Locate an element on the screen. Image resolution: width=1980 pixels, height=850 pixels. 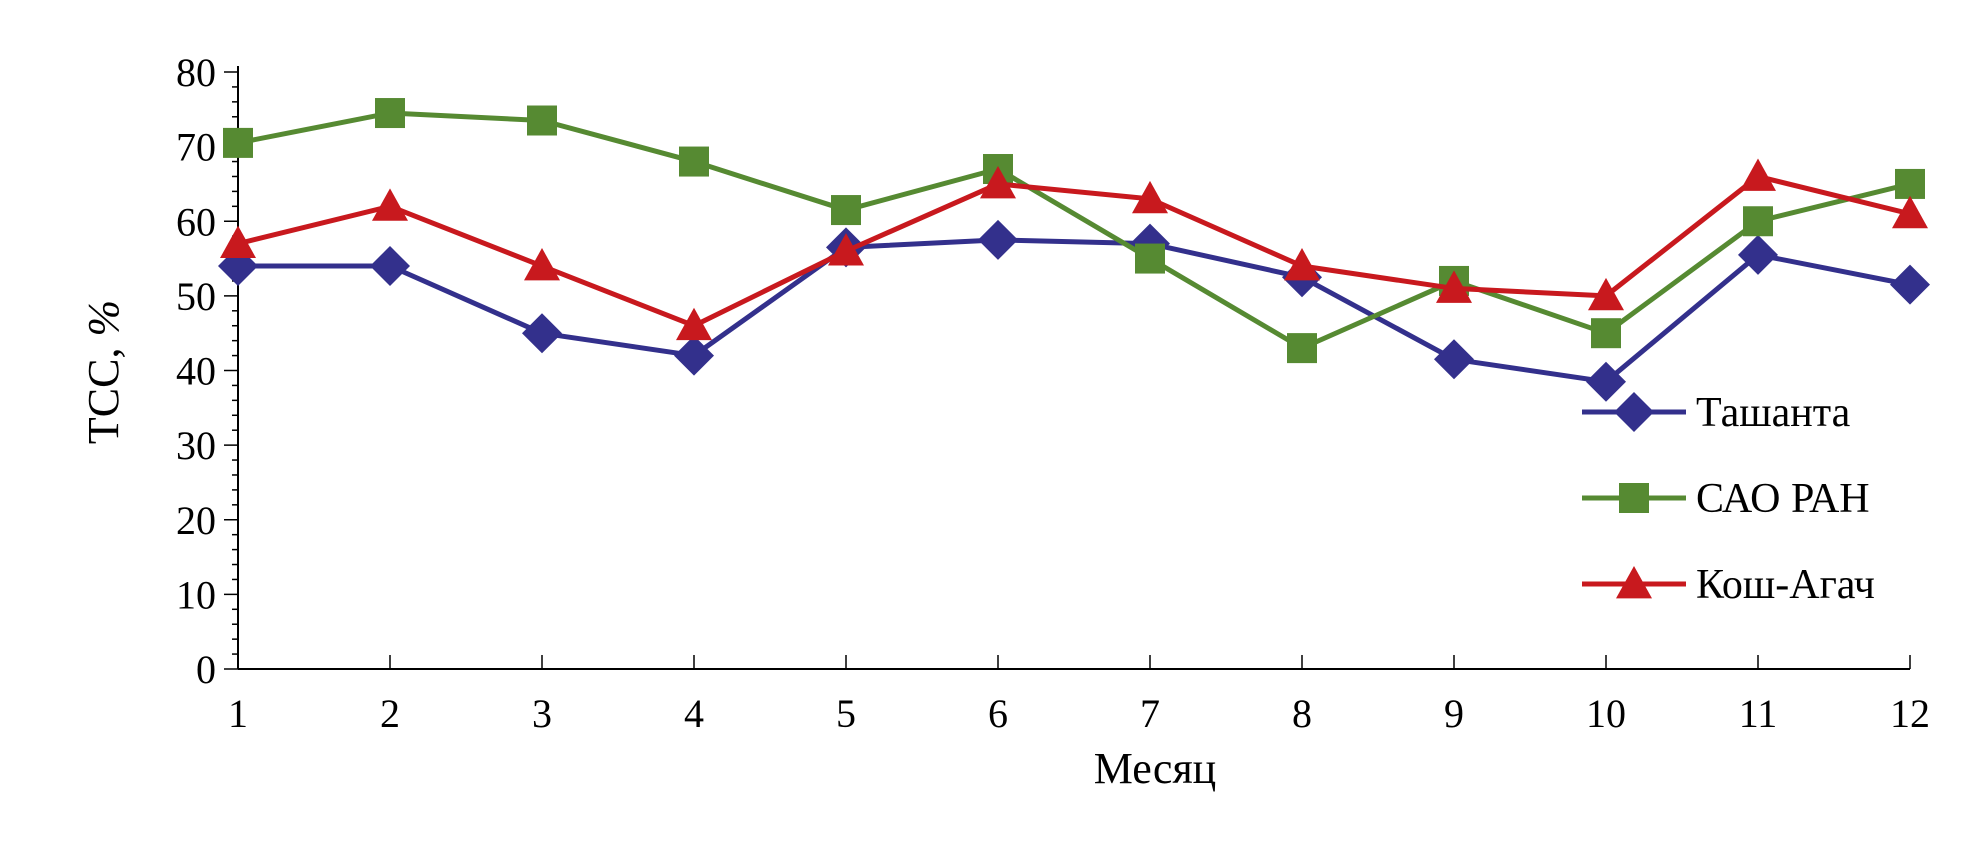
x-tick-label: 6 is located at coordinates (998, 713).